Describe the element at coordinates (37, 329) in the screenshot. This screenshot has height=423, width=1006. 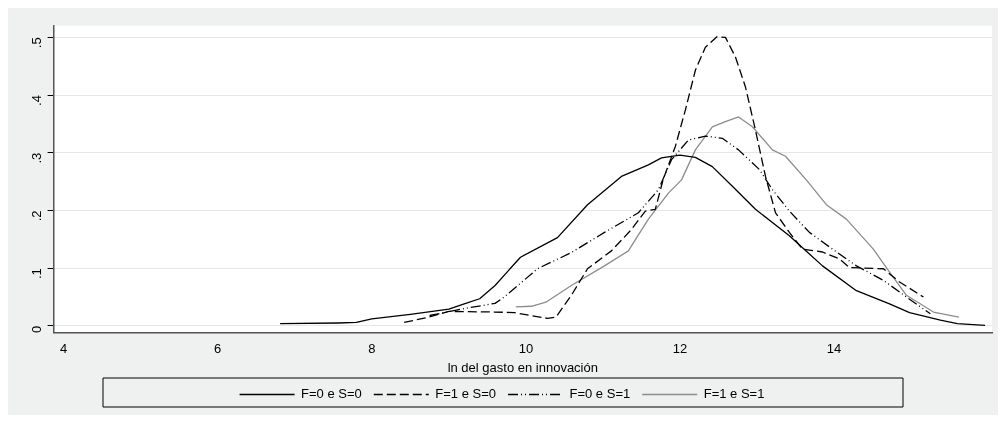
I see `y-tick-label: 0` at that location.